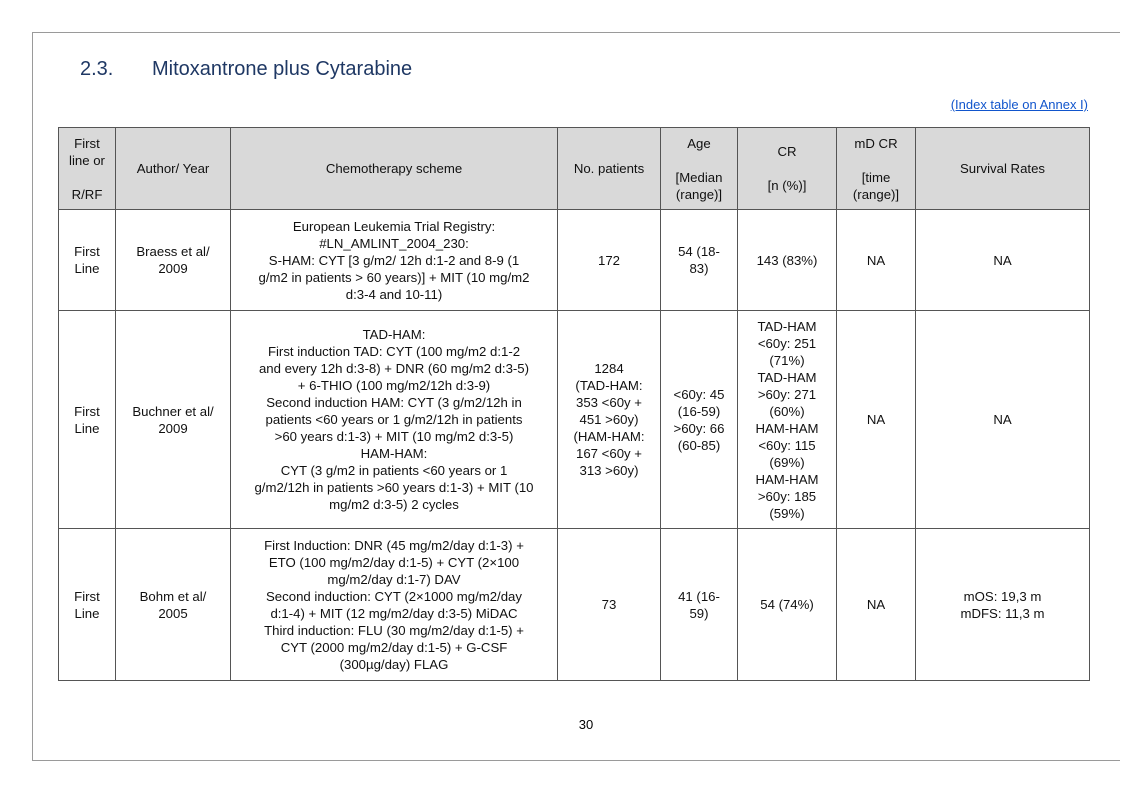  I want to click on index-table-link: (Index table on Annex I), so click(1019, 104).